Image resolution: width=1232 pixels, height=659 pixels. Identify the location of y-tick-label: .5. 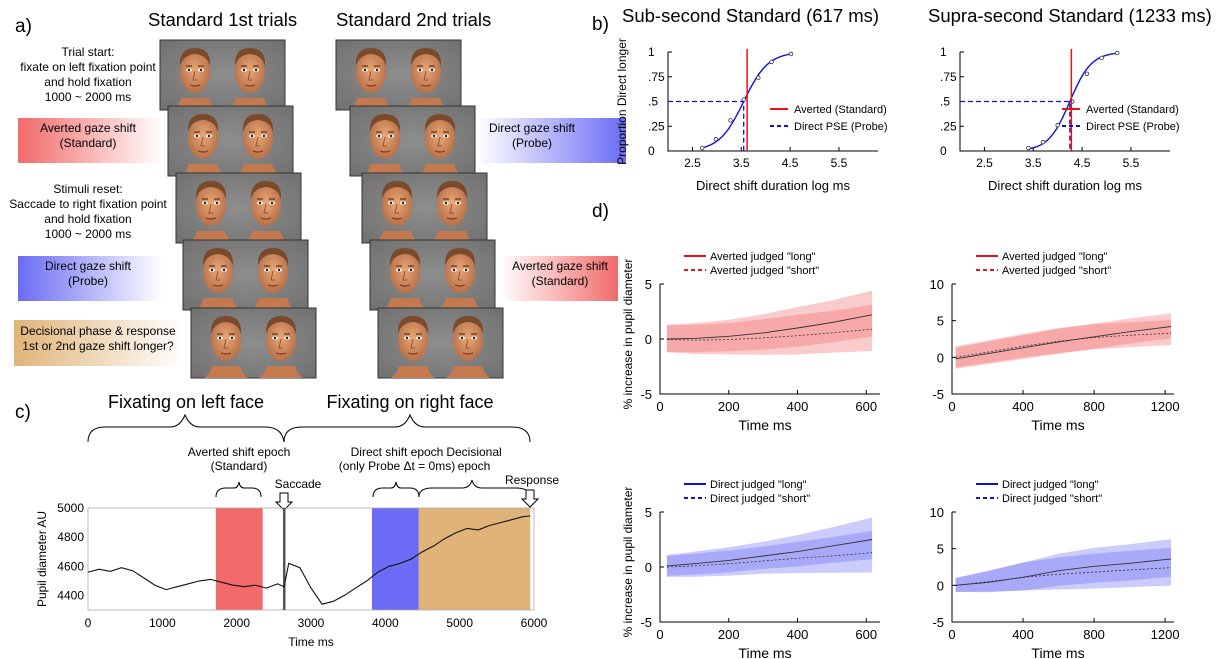
(653, 102).